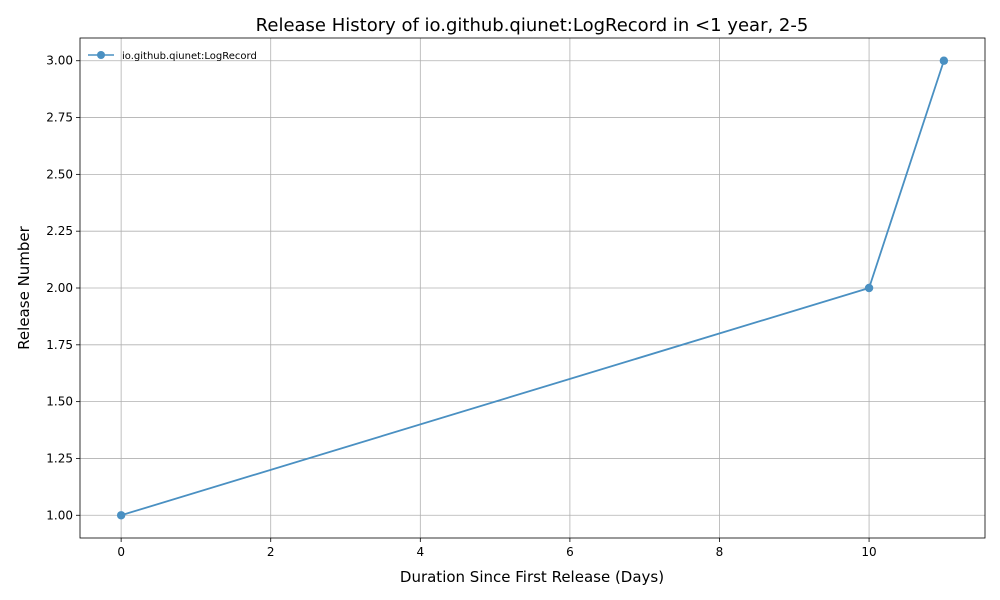 The height and width of the screenshot is (600, 1000). What do you see at coordinates (532, 577) in the screenshot?
I see `x-axis-label: Duration Since First Release (Days)` at bounding box center [532, 577].